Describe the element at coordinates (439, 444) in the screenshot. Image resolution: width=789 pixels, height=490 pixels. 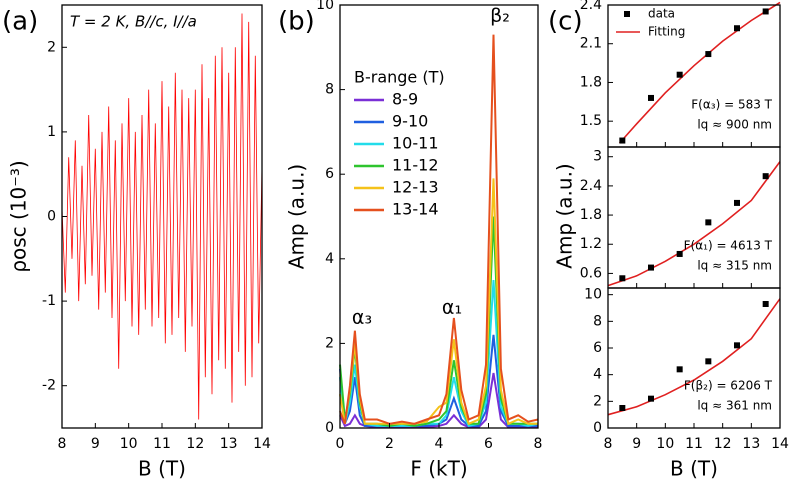
I see `x-tick-label: 4` at that location.